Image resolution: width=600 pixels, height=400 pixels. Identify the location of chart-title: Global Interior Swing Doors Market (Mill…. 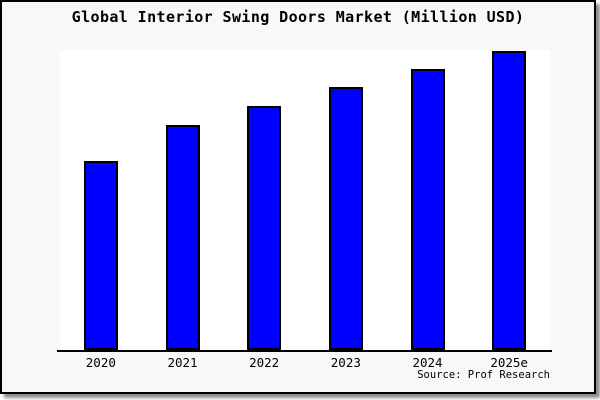
(298, 17).